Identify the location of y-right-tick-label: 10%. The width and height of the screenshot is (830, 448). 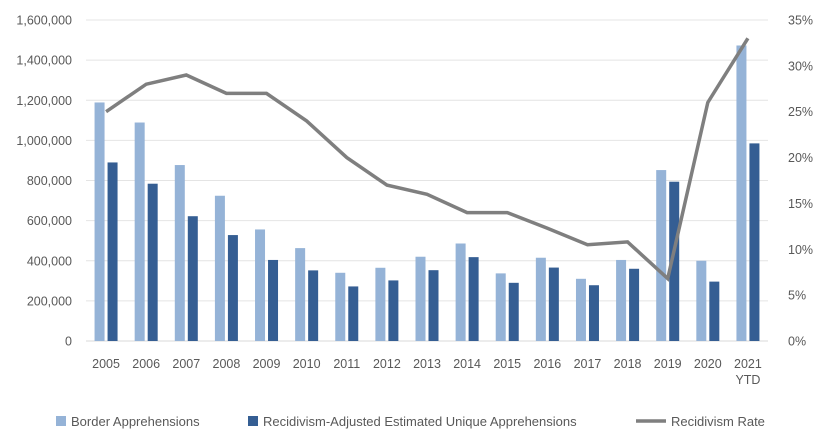
(800, 250).